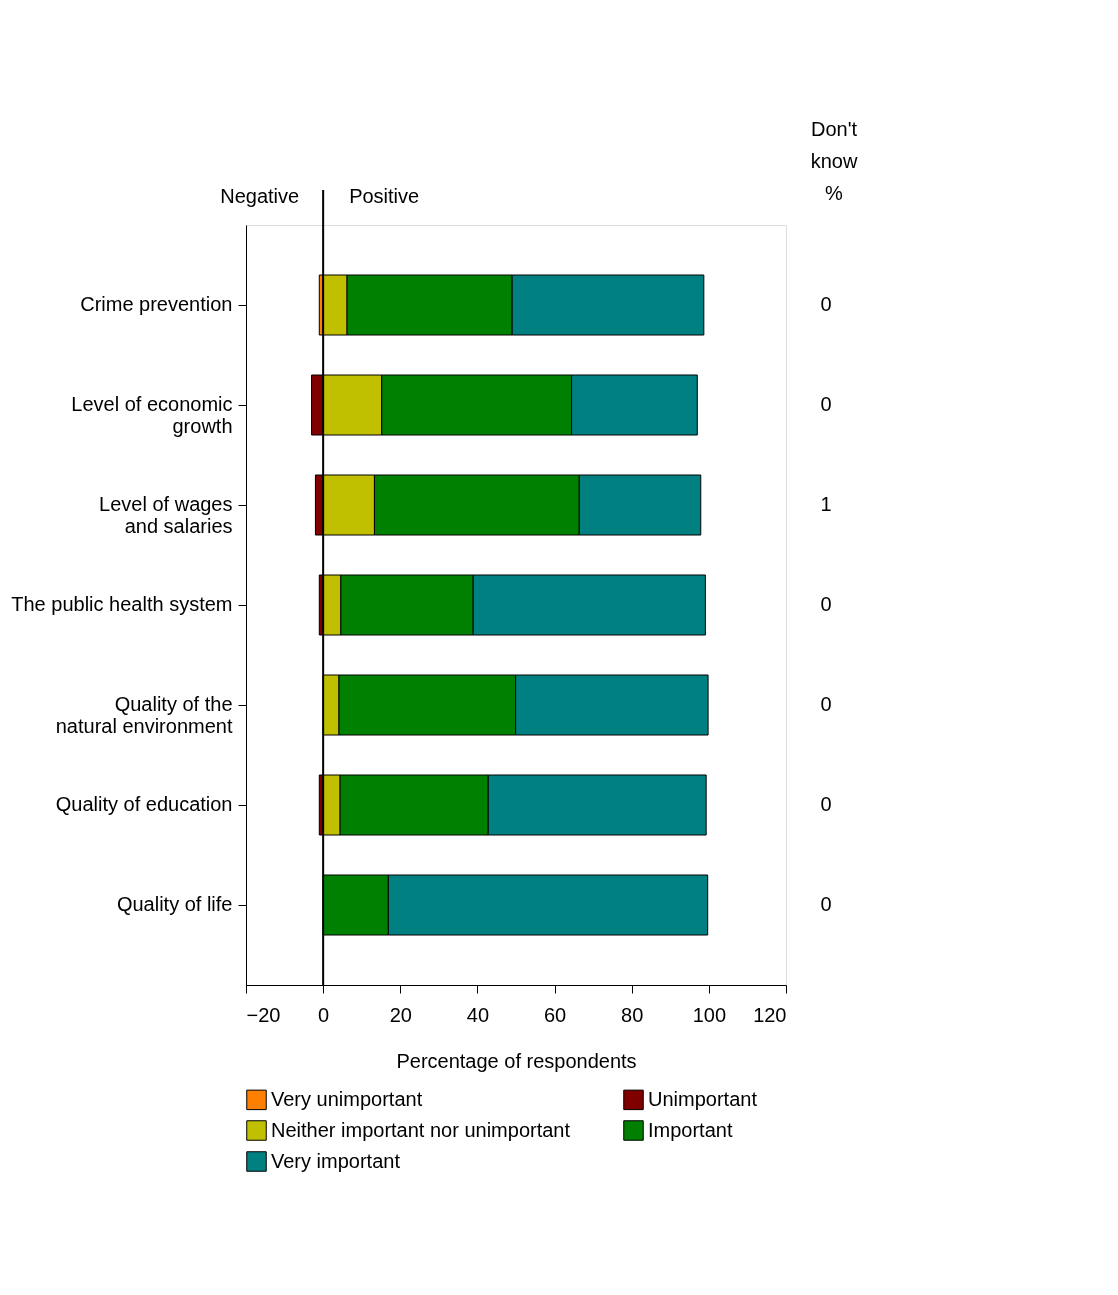 This screenshot has width=1118, height=1295. What do you see at coordinates (144, 804) in the screenshot?
I see `y-tick-label: Quality of education` at bounding box center [144, 804].